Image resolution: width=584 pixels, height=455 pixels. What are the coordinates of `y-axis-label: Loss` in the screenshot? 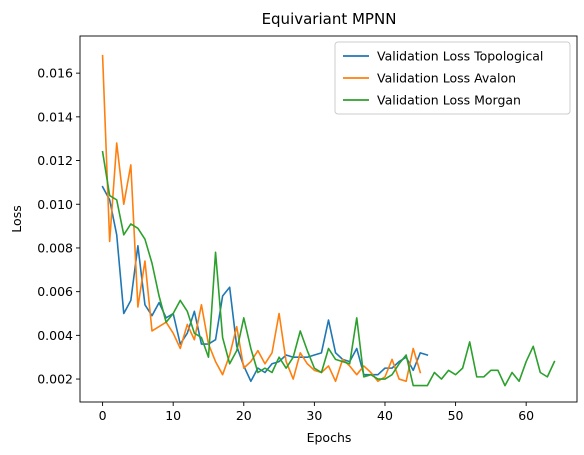 It's located at (16, 218).